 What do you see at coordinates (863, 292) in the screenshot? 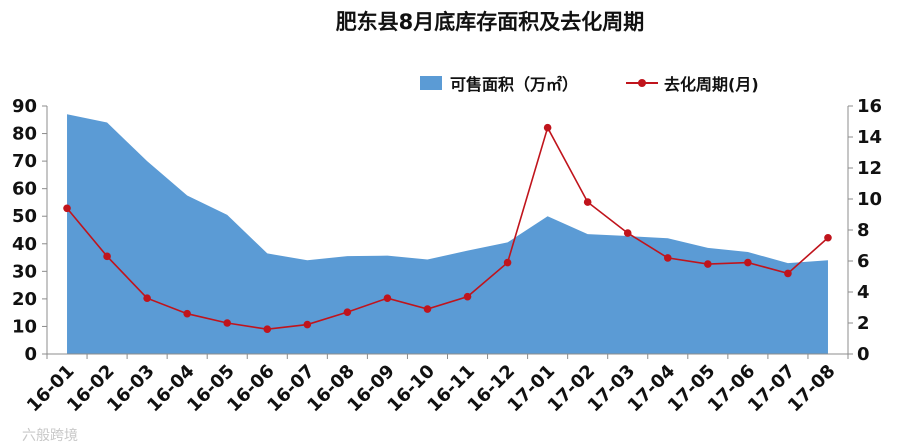
I see `y-right-tick-label: 4` at bounding box center [863, 292].